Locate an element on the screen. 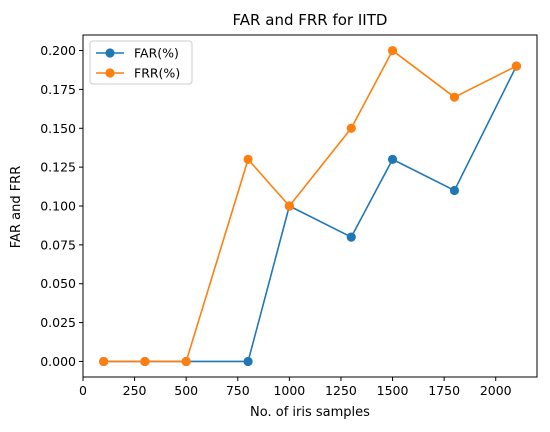 The width and height of the screenshot is (550, 432). x-tick-label: 2000 is located at coordinates (496, 390).